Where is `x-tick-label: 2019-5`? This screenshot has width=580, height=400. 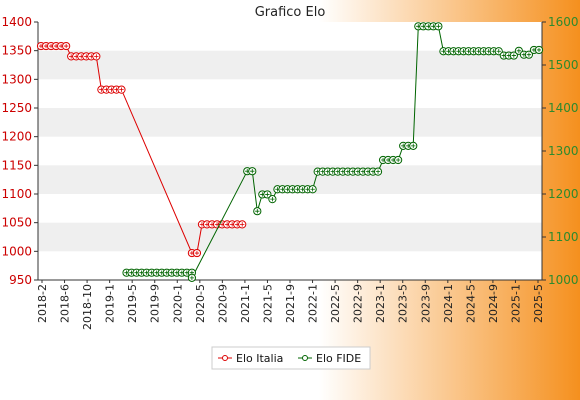
x-tick-label: 2019-5 is located at coordinates (132, 303).